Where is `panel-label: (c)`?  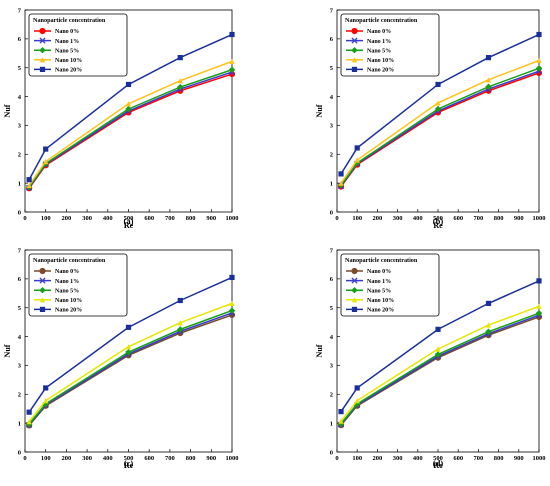 panel-label: (c) is located at coordinates (129, 463).